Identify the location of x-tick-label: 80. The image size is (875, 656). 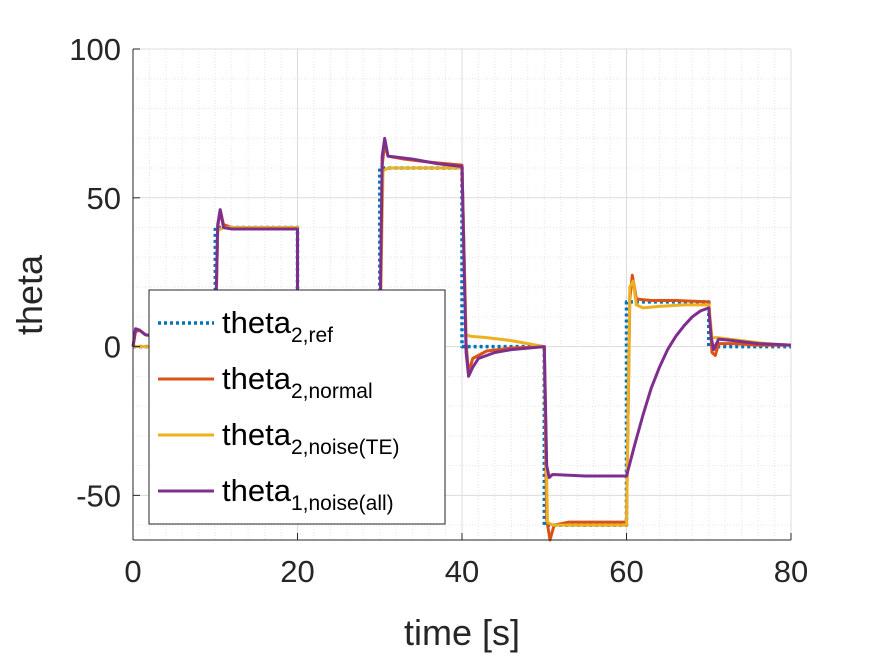
(791, 571).